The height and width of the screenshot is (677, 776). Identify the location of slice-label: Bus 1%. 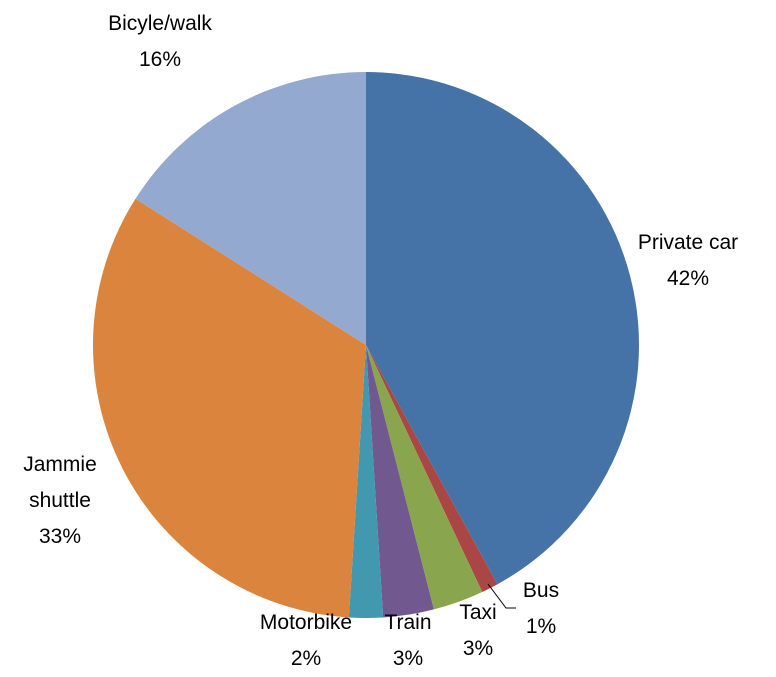
(541, 609).